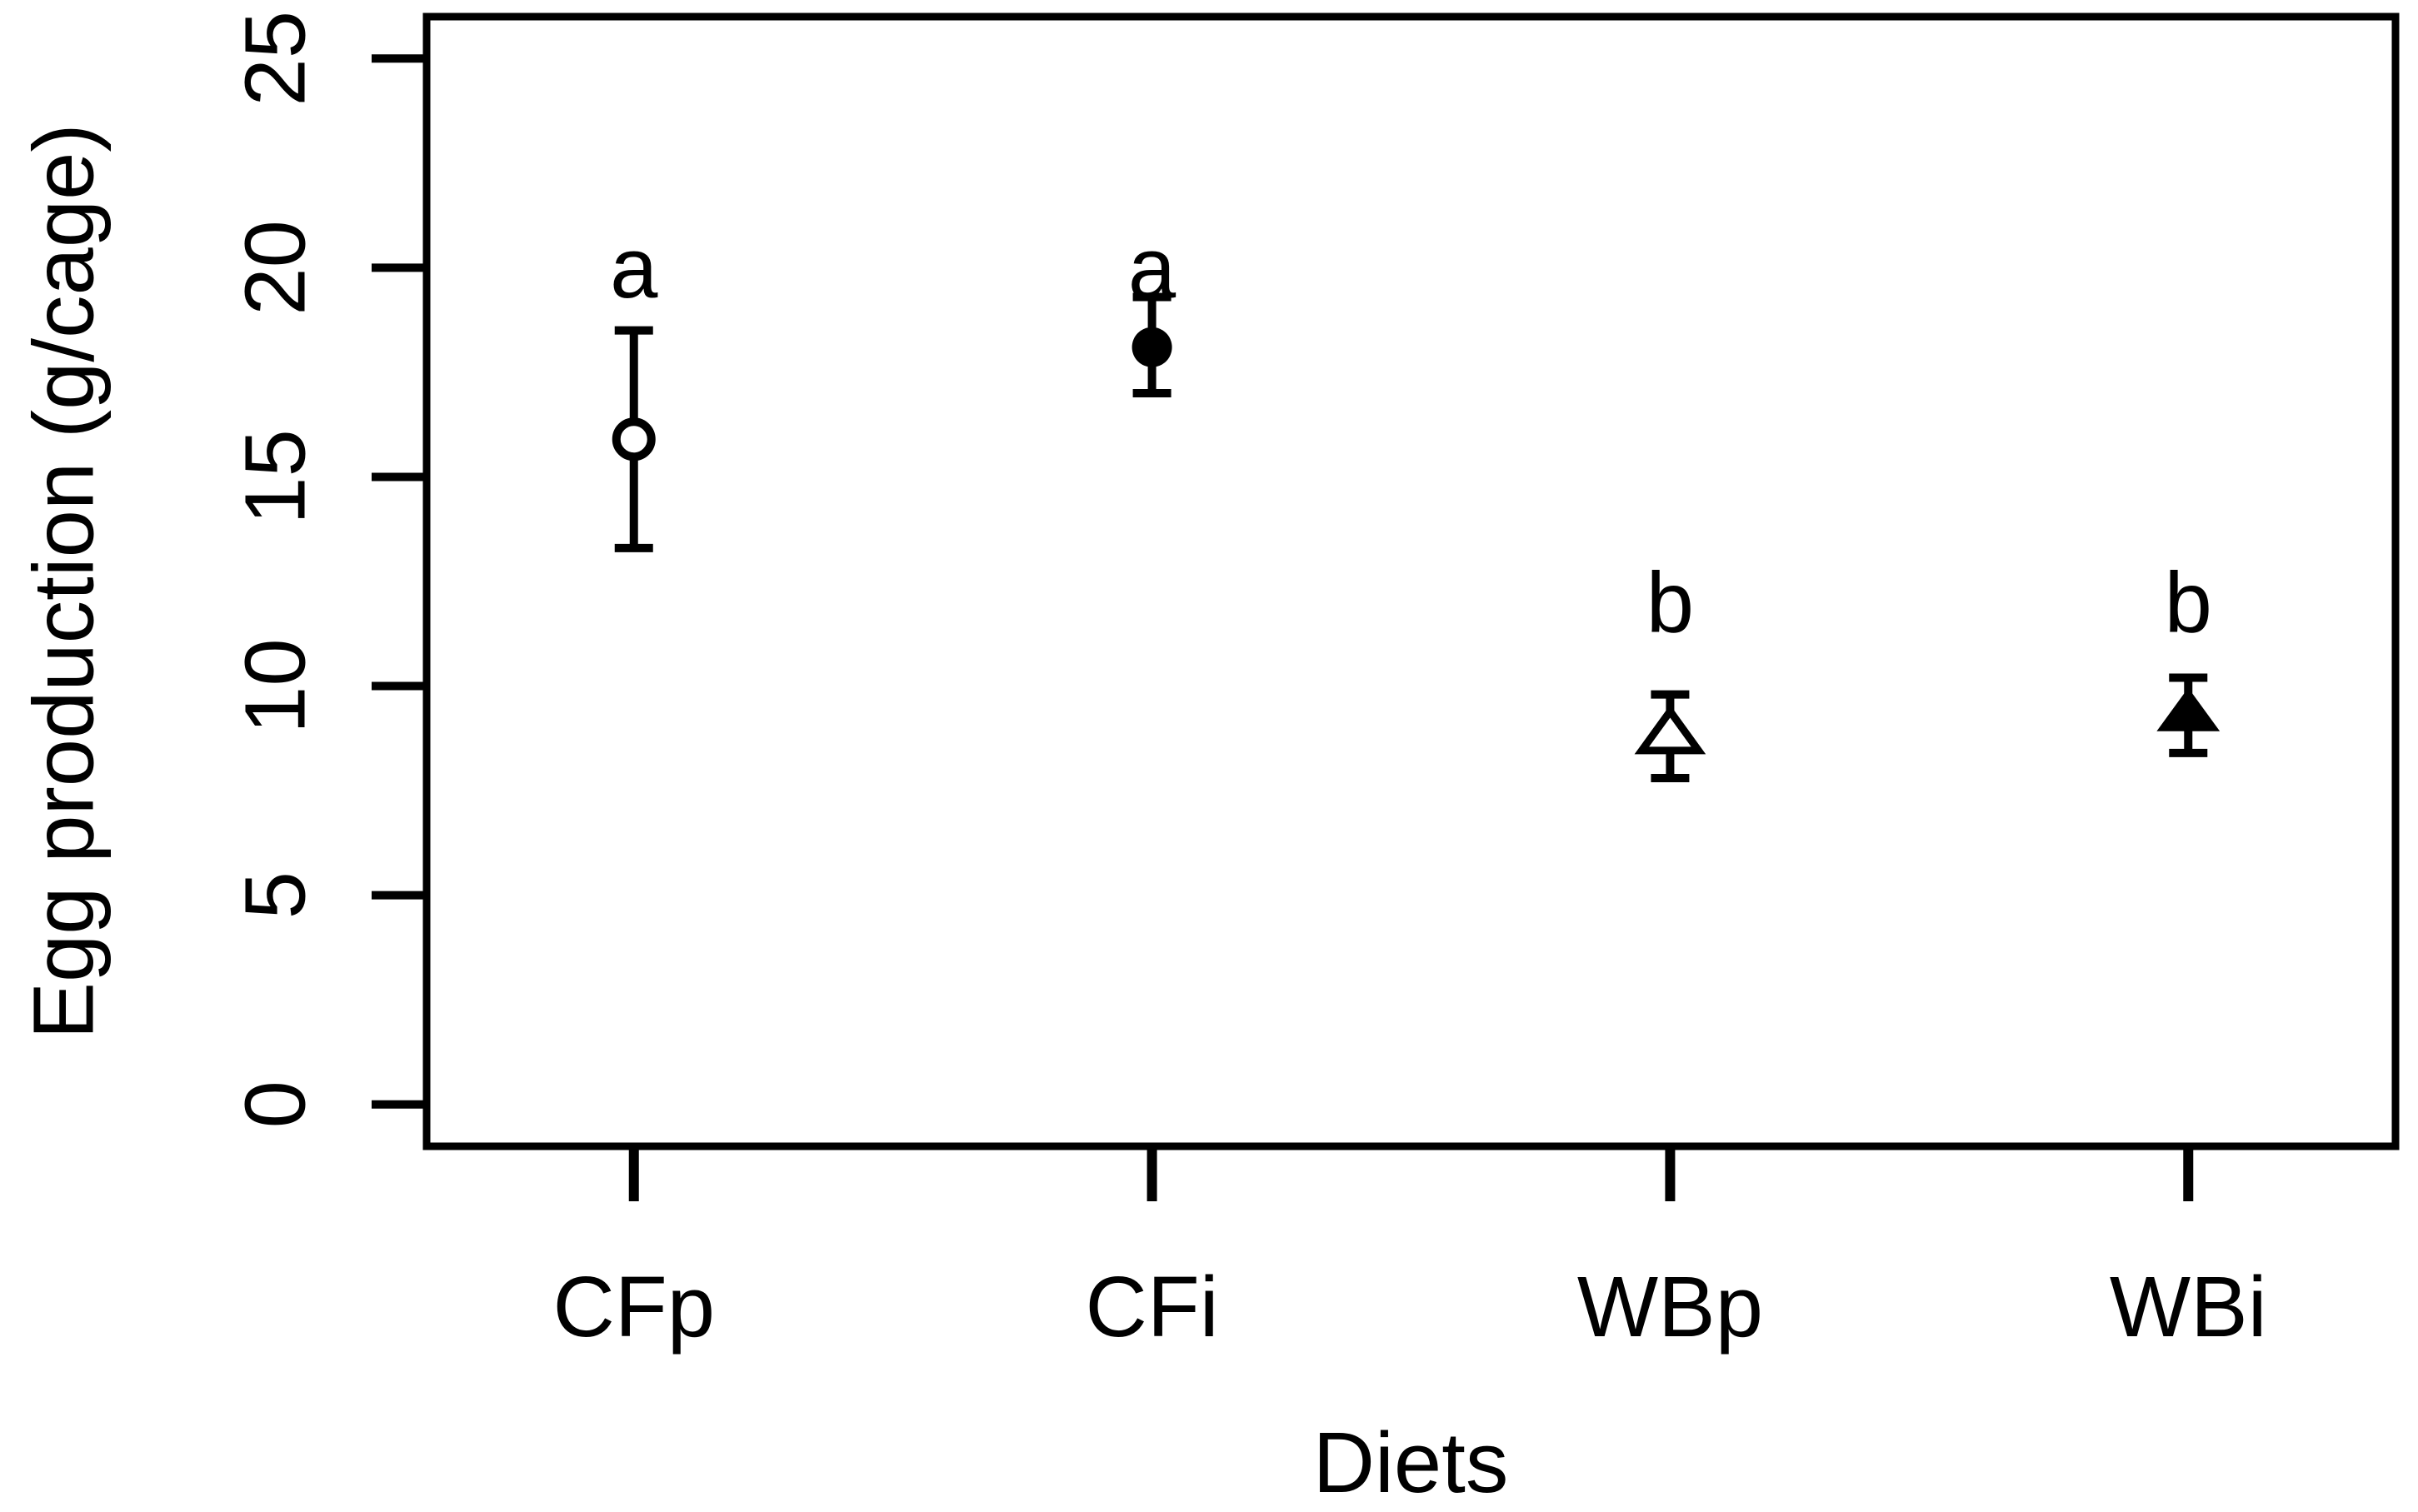 This screenshot has width=2418, height=1512. Describe the element at coordinates (275, 686) in the screenshot. I see `y-tick-label-10: 10` at that location.